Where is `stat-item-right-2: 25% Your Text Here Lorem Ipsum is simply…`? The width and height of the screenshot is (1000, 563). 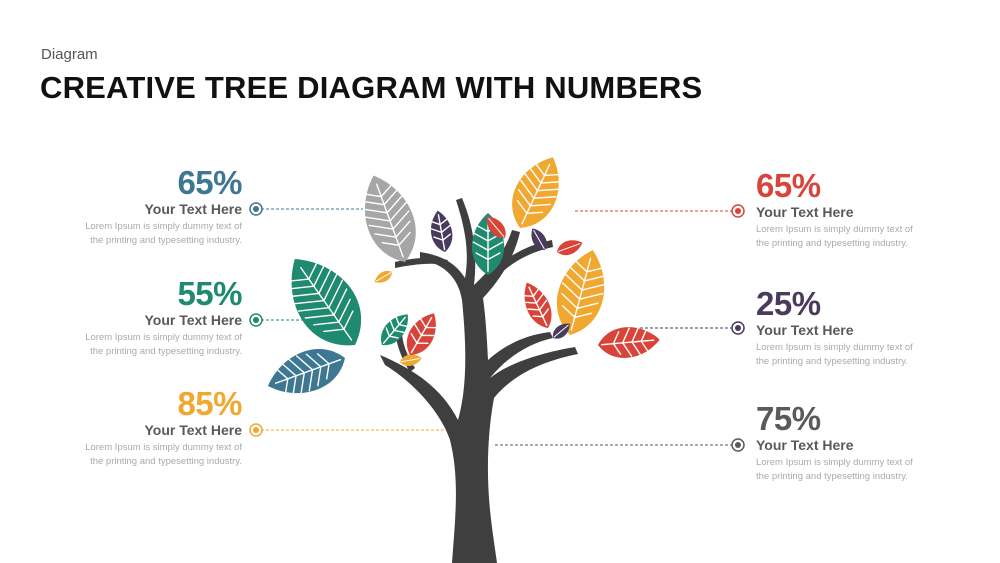
stat-item-right-2: 25% Your Text Here Lorem Ipsum is simply… is located at coordinates (856, 328).